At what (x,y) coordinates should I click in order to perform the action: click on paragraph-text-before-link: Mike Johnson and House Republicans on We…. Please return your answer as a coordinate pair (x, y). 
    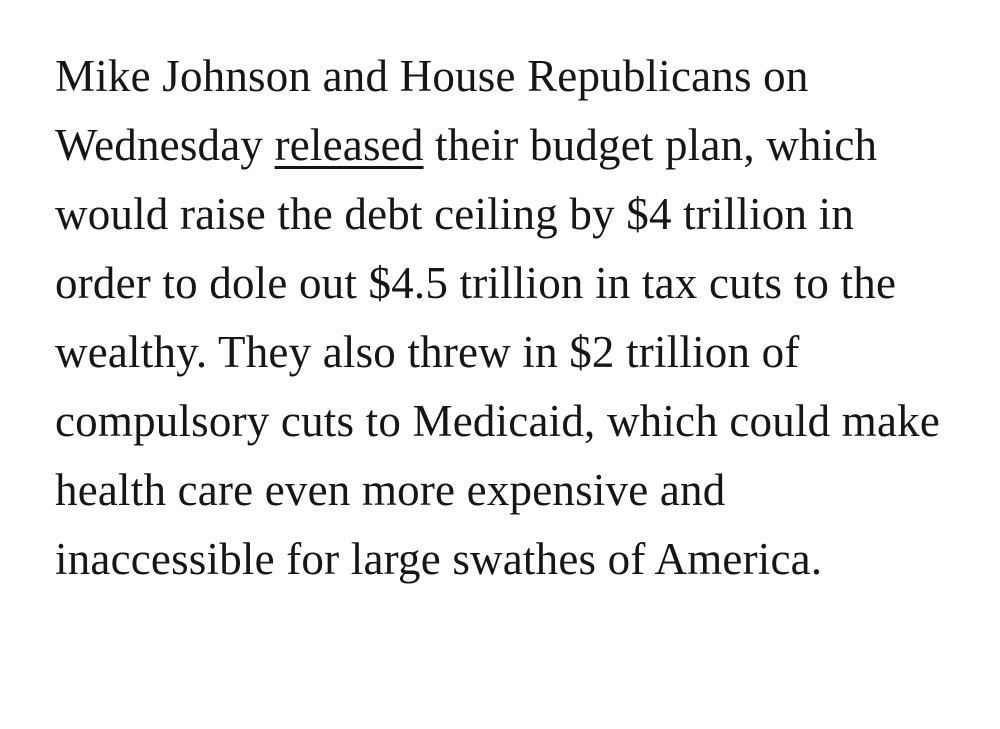
    Looking at the image, I should click on (432, 110).